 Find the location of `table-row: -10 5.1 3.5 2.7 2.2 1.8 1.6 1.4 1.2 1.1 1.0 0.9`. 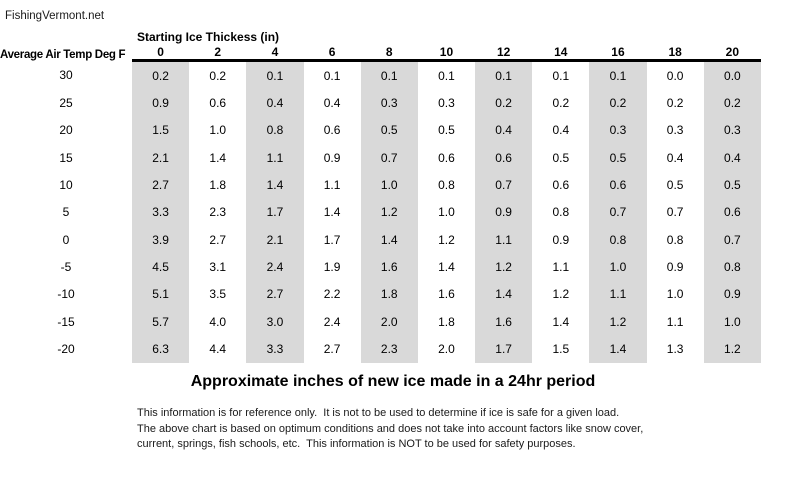

table-row: -10 5.1 3.5 2.7 2.2 1.8 1.6 1.4 1.2 1.1 1.0 0.9 is located at coordinates (380, 294).